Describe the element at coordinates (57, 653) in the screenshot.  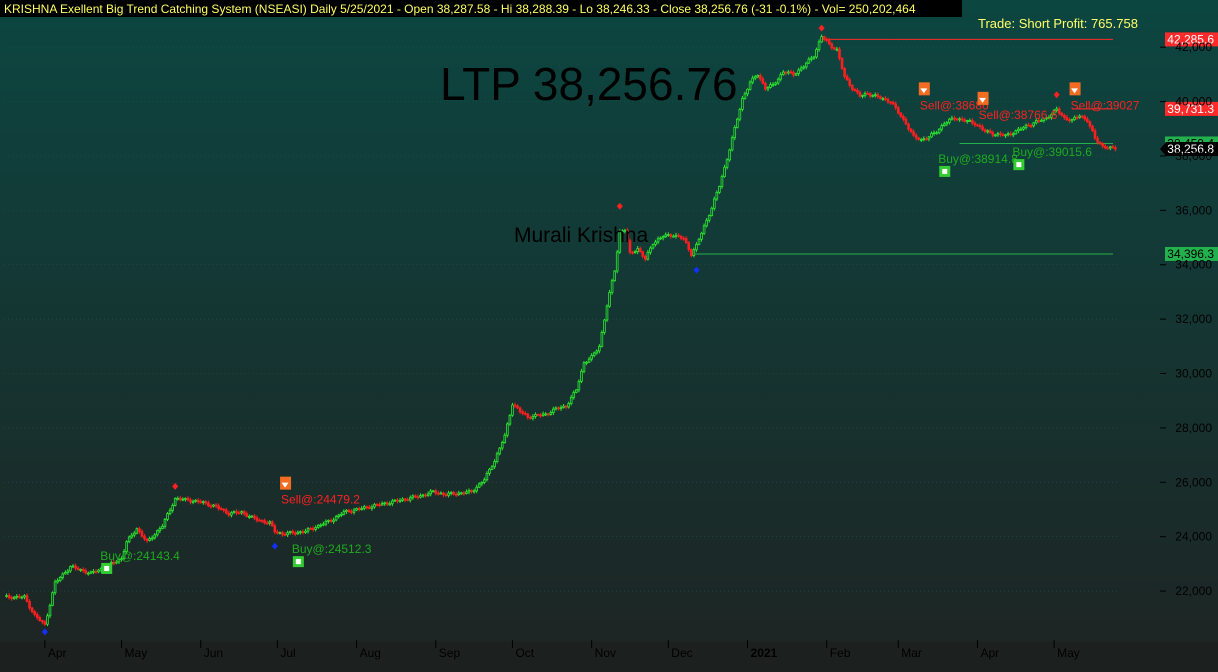
I see `x-tick-label: Apr` at that location.